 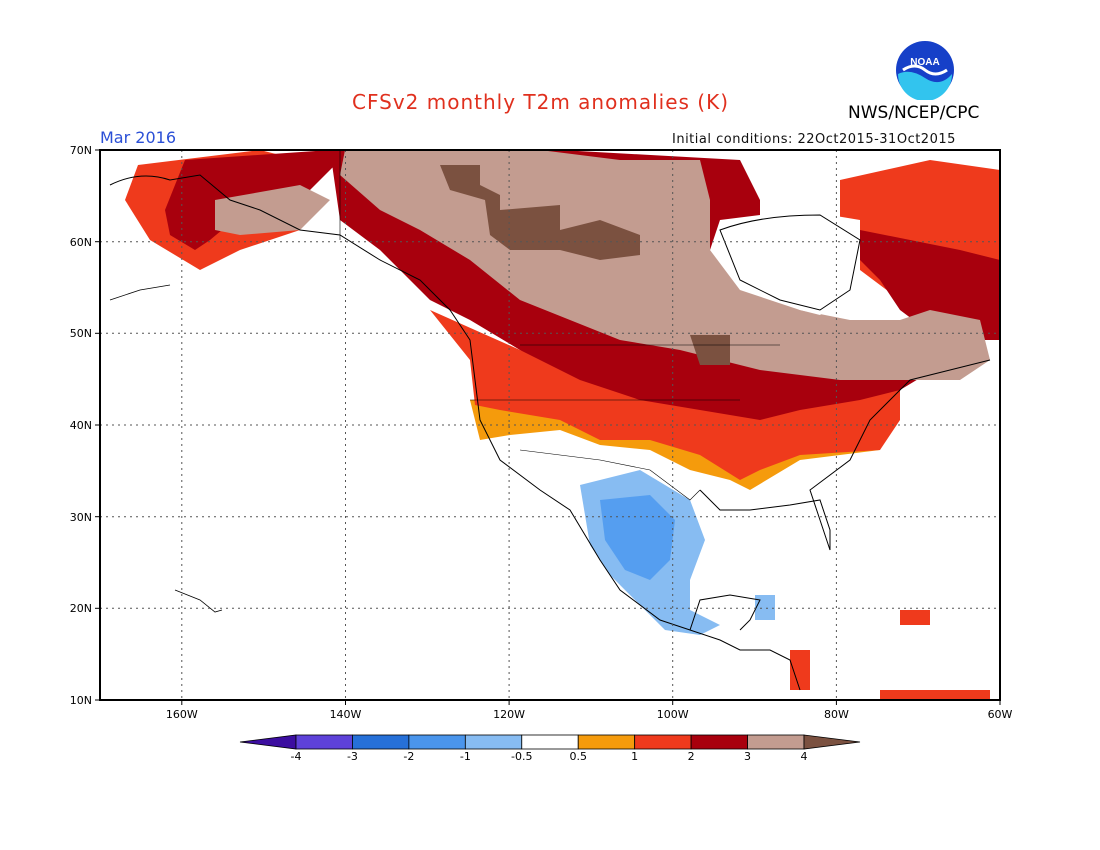 I want to click on colorbar-label-6: 1, so click(x=635, y=756).